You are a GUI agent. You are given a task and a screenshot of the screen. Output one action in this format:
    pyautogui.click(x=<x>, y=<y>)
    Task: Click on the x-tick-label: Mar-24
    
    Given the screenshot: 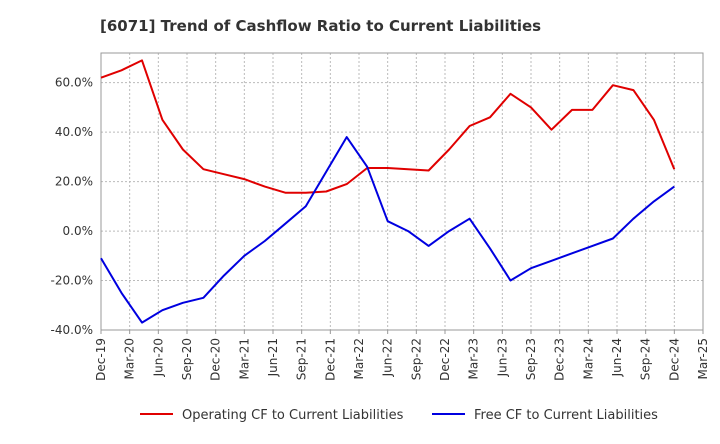 What is the action you would take?
    pyautogui.click(x=588, y=358)
    